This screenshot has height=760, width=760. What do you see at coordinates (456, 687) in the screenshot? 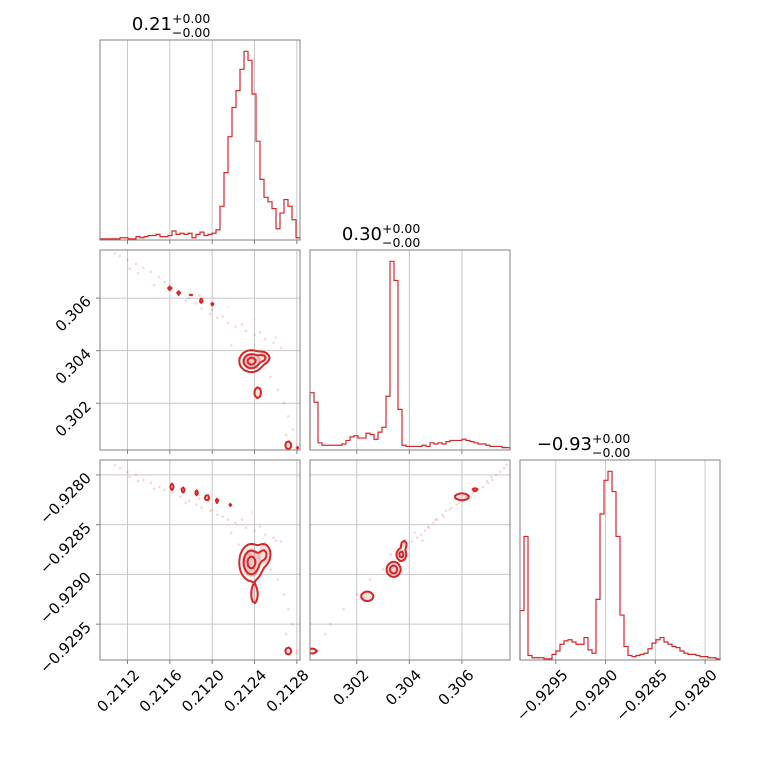
I see `x-tick-label-p2: 0.306` at bounding box center [456, 687].